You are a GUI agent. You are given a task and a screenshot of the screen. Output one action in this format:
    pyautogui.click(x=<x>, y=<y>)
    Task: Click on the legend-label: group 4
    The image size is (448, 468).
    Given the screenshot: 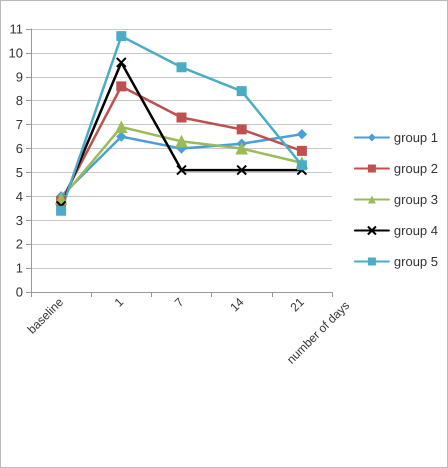 What is the action you would take?
    pyautogui.click(x=416, y=230)
    